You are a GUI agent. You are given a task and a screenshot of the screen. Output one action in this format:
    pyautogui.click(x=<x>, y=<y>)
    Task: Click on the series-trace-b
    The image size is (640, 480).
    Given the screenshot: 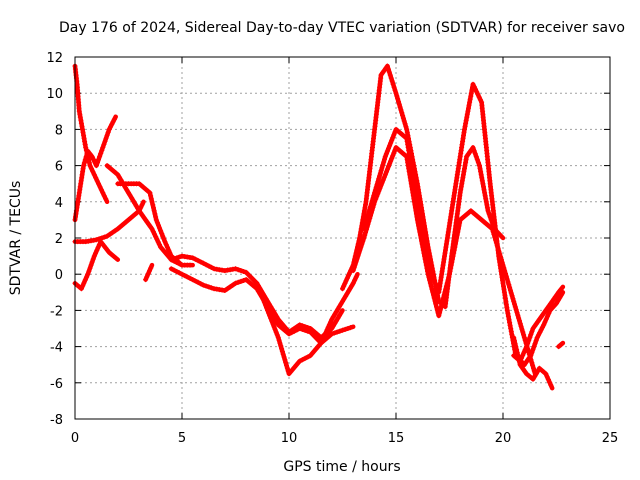 What is the action you would take?
    pyautogui.click(x=96, y=265)
    